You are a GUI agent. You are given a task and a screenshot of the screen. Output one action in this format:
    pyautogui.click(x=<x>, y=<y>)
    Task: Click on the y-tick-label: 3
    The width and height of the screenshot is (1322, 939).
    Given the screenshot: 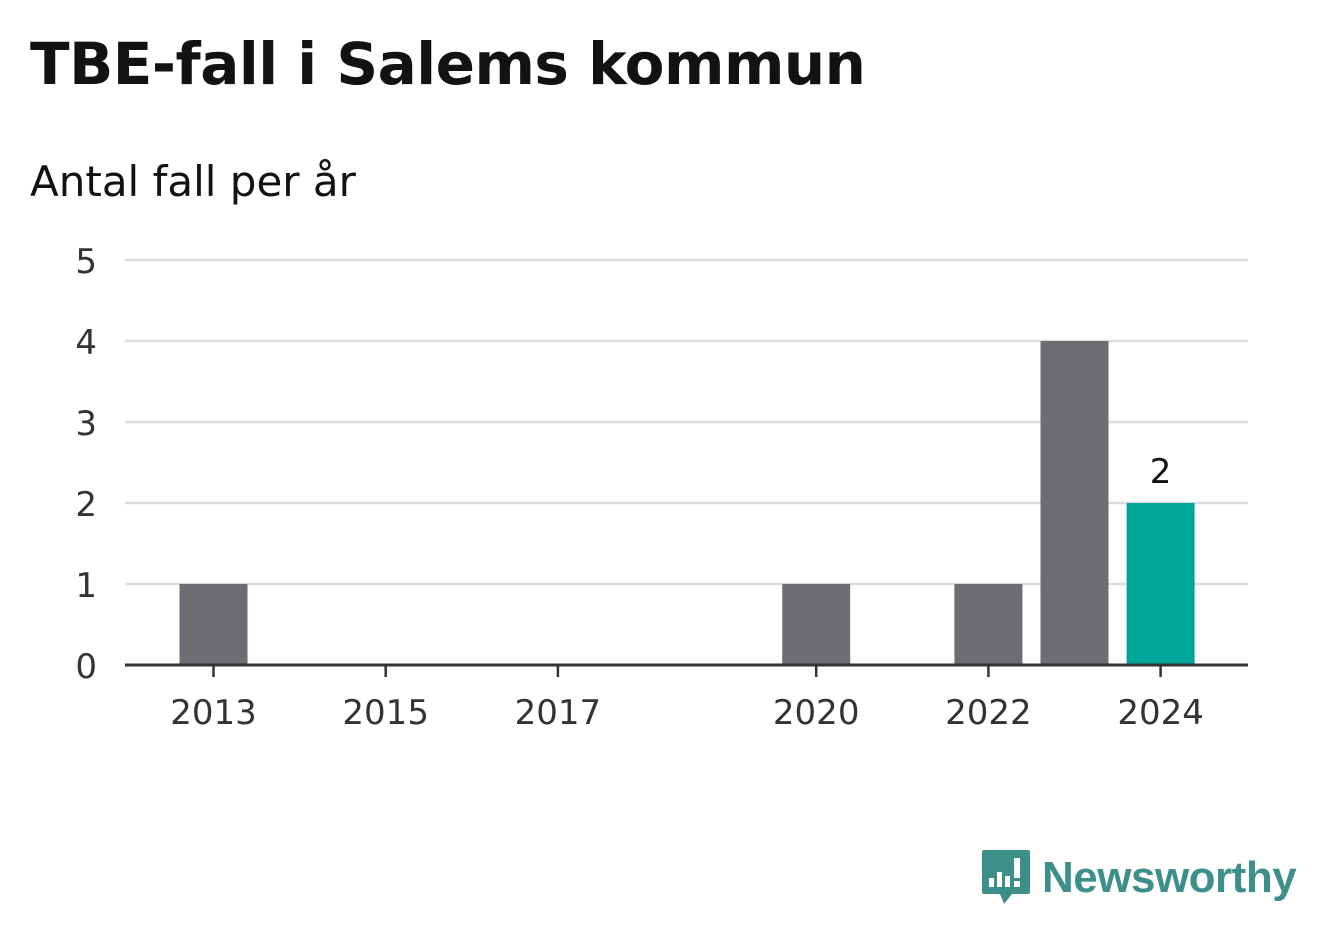 What is the action you would take?
    pyautogui.click(x=86, y=424)
    